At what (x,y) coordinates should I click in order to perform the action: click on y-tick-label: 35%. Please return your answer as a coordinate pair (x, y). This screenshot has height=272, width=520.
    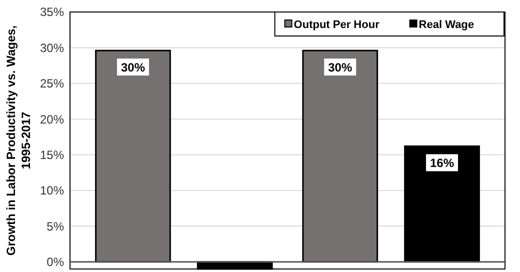
    Looking at the image, I should click on (52, 12).